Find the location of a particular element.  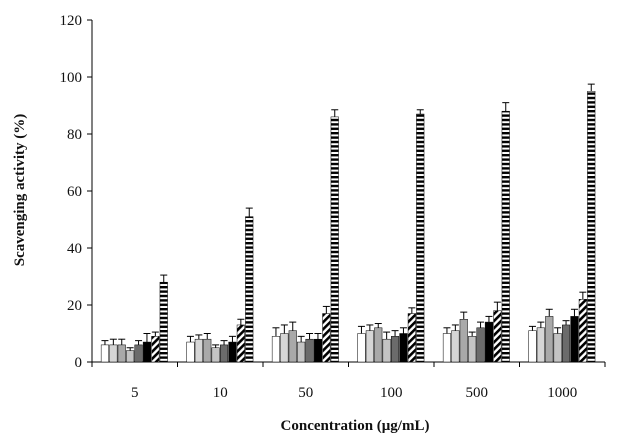

y-tick-label: 20 is located at coordinates (74, 306).